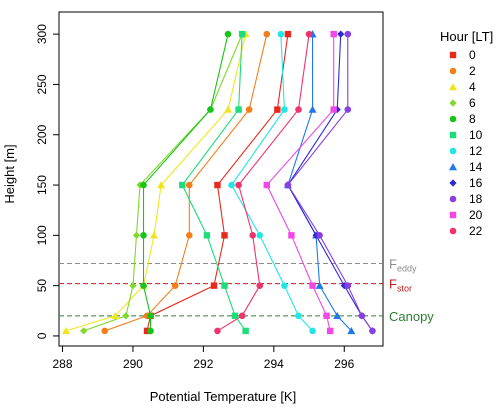 The width and height of the screenshot is (500, 408). I want to click on reference-line-label: Canopy, so click(411, 316).